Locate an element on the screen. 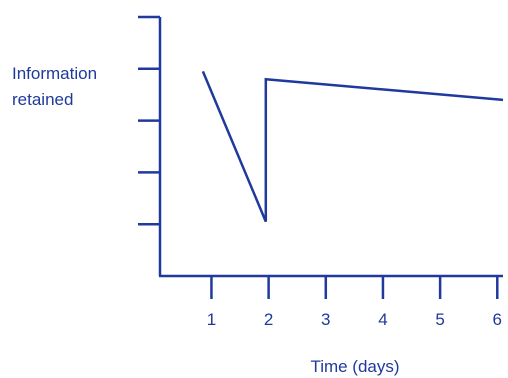 The width and height of the screenshot is (508, 378). y-axis-title-line-1: Information is located at coordinates (54, 73).